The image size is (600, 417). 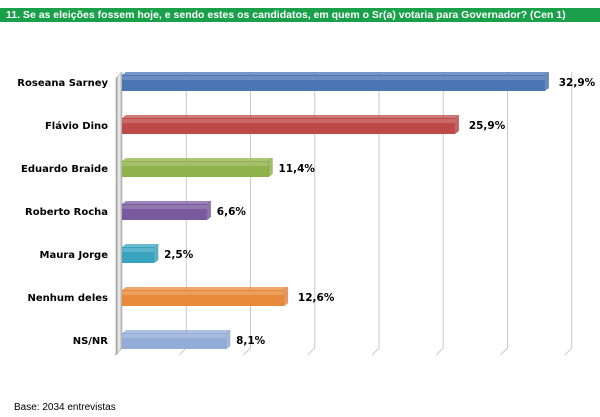 What do you see at coordinates (232, 212) in the screenshot?
I see `value-label: 6,6%` at bounding box center [232, 212].